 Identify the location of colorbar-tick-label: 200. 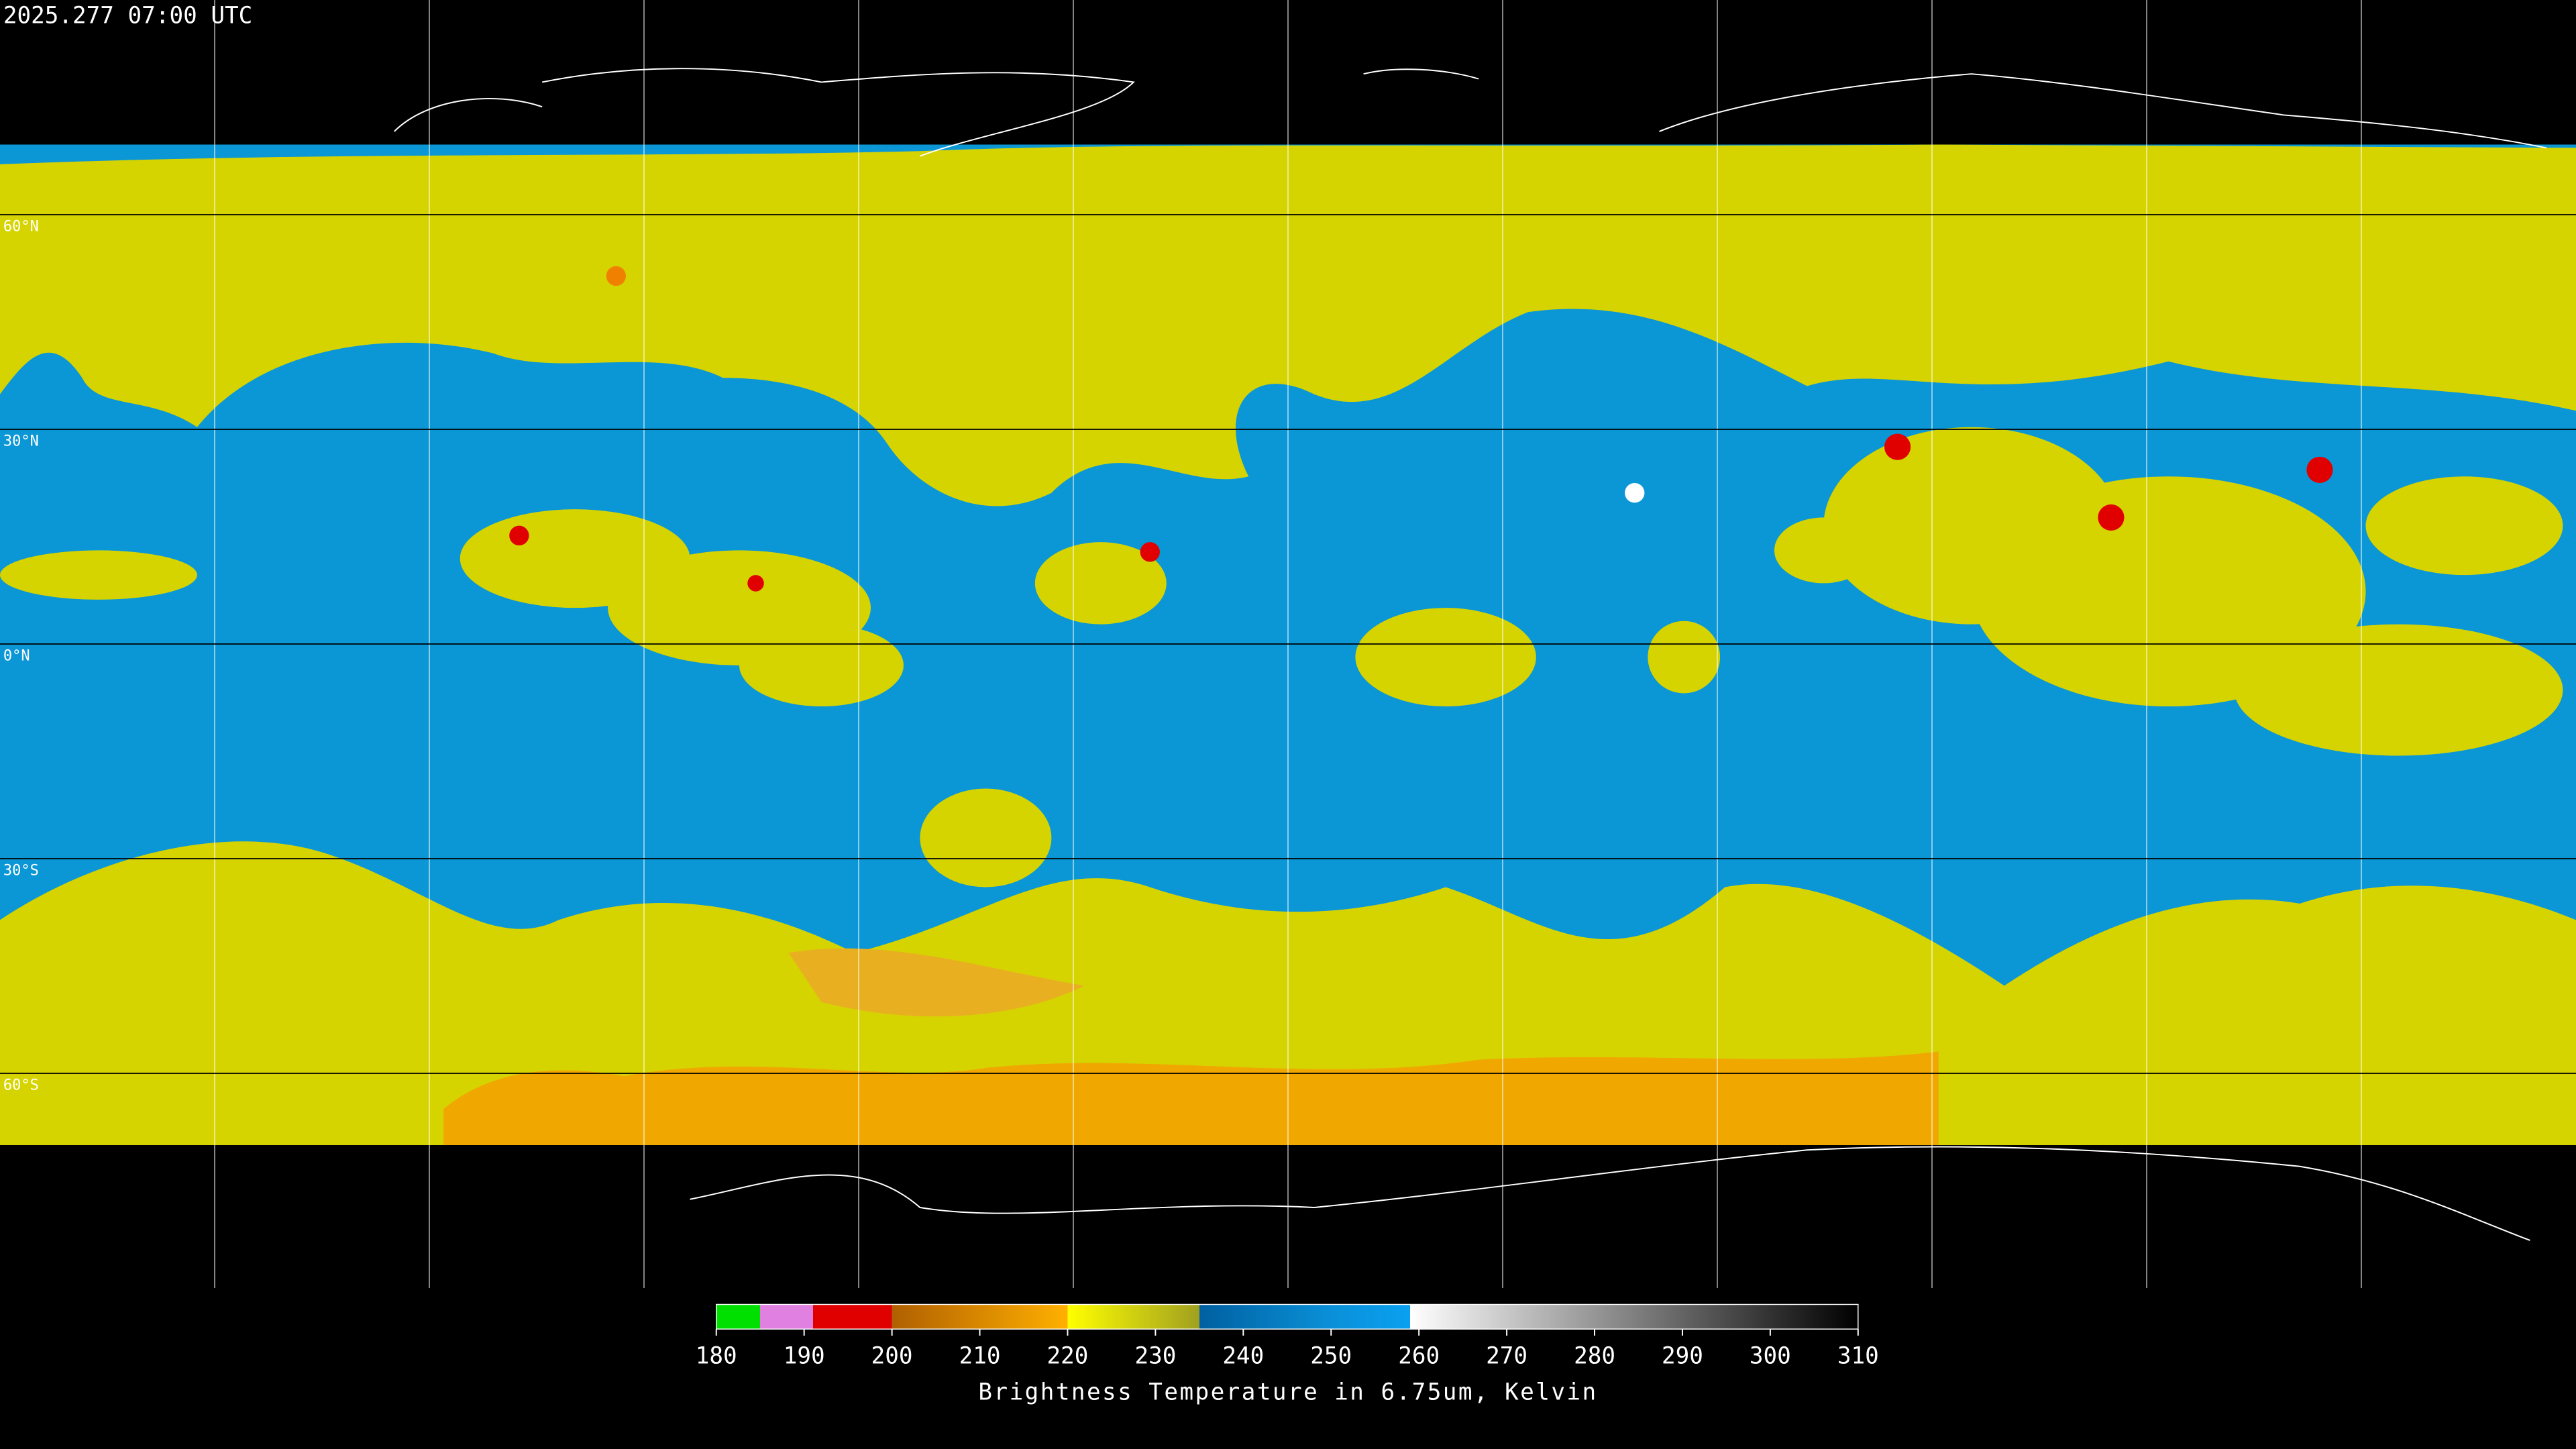
(892, 1356).